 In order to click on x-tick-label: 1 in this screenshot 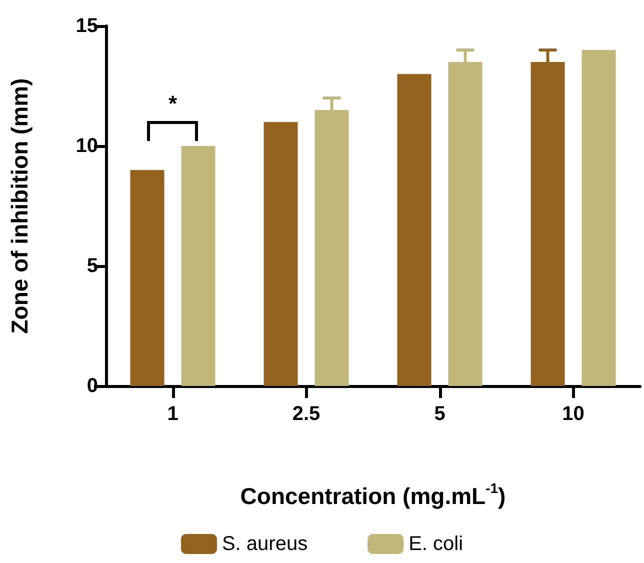, I will do `click(172, 414)`.